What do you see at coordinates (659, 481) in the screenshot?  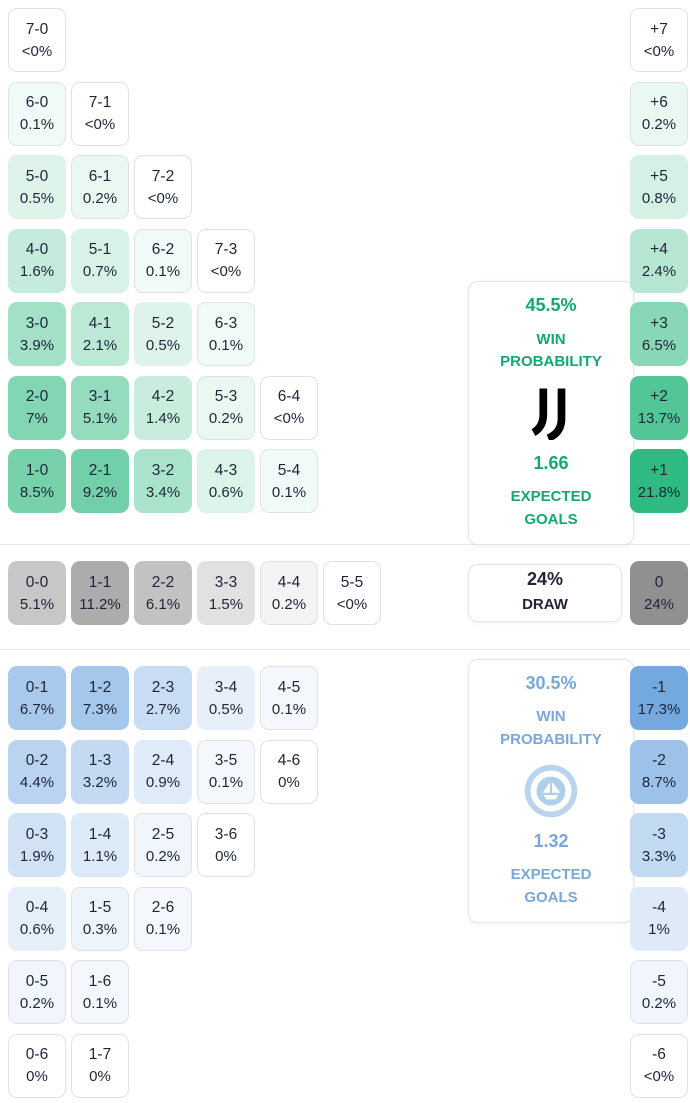 I see `score-cell: +1 21.8%` at bounding box center [659, 481].